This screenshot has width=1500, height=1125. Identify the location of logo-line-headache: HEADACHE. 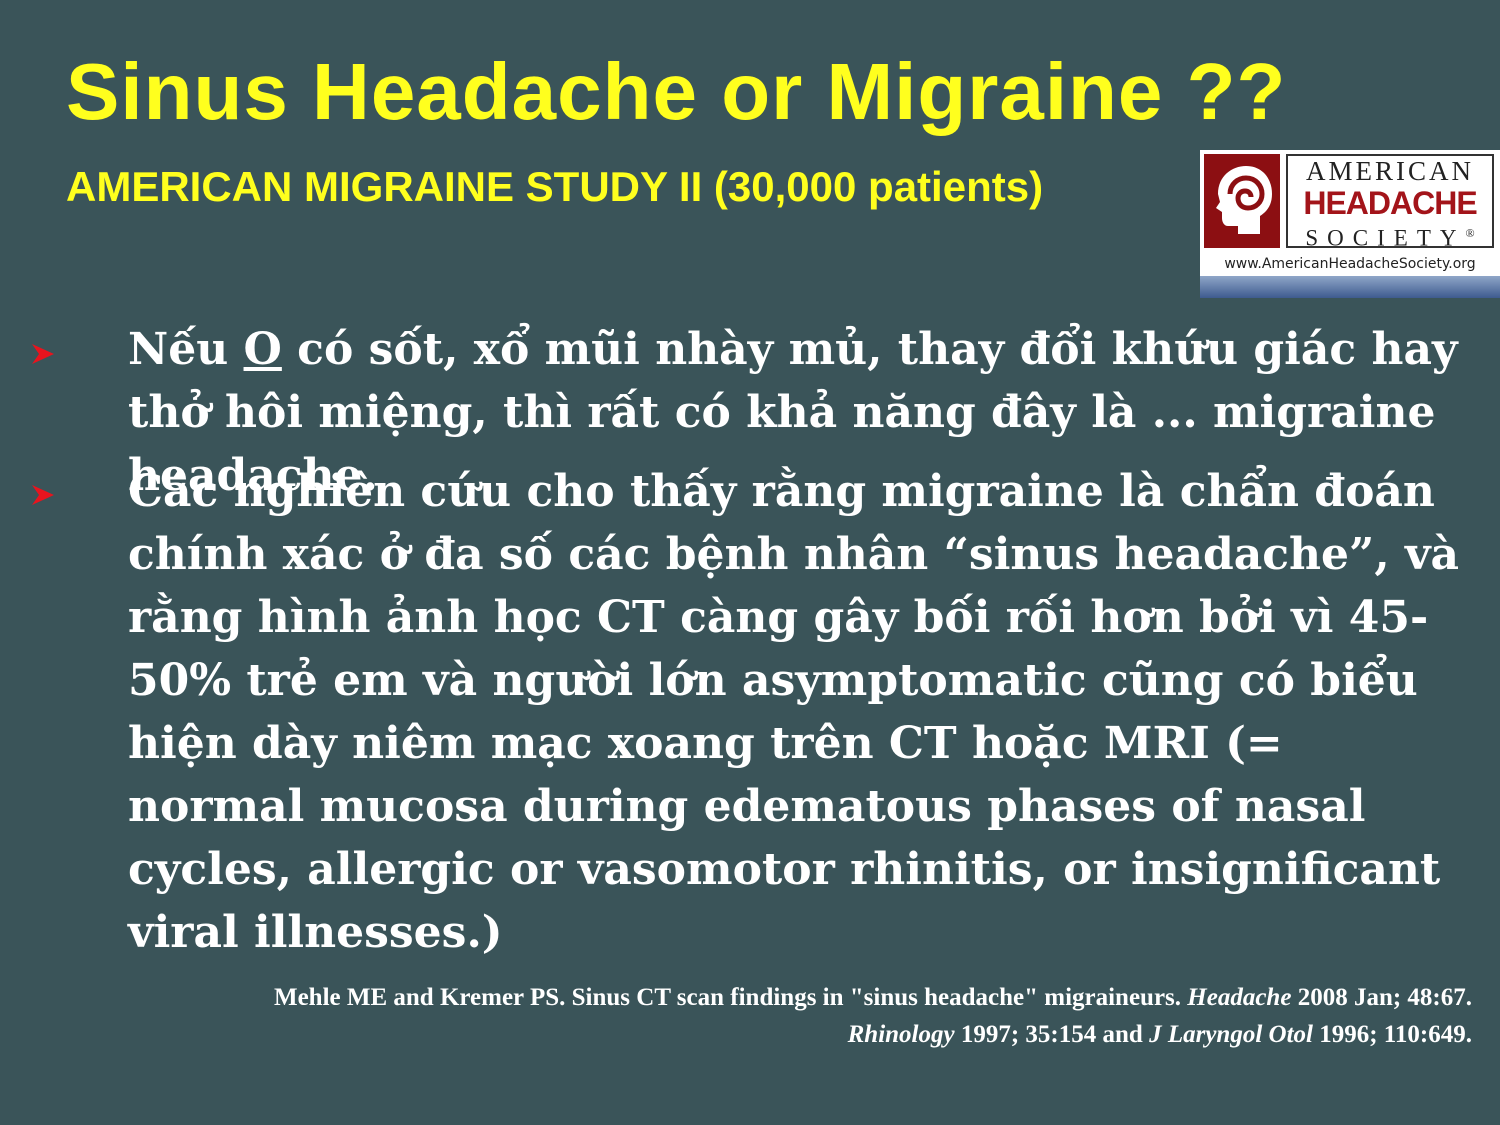
(1390, 203).